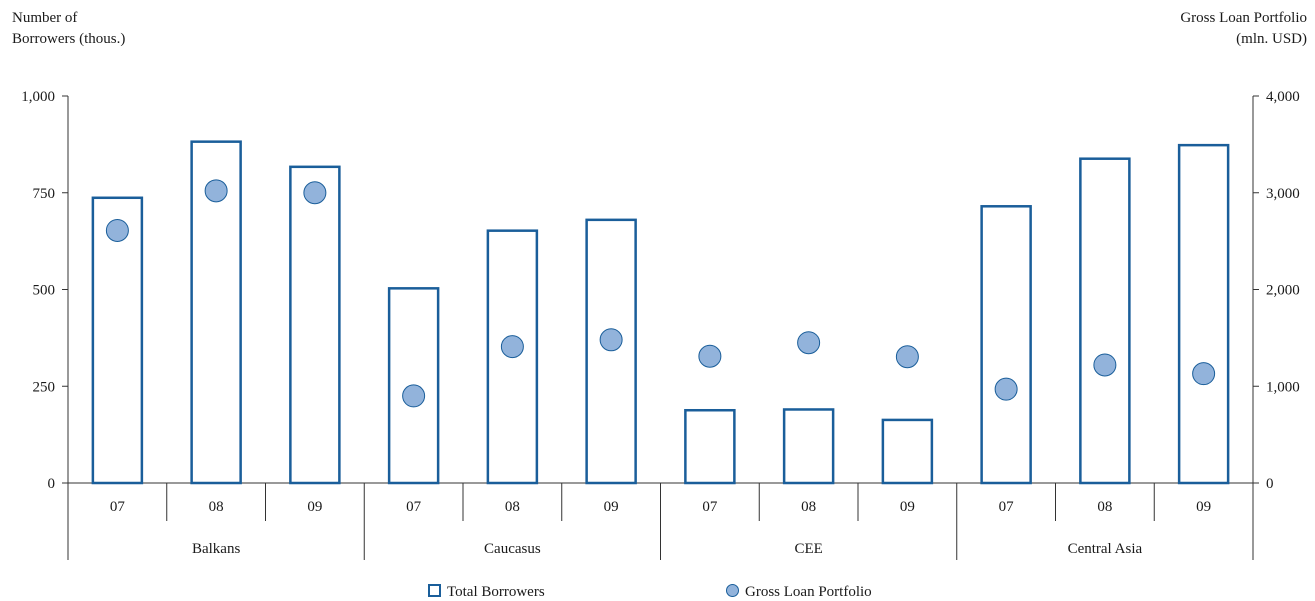 This screenshot has height=601, width=1315. I want to click on group-label: Central Asia, so click(1105, 549).